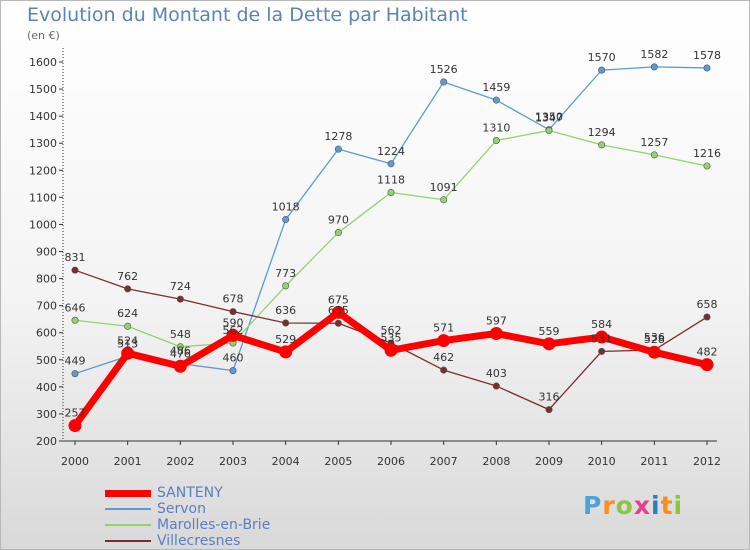 The width and height of the screenshot is (750, 550). I want to click on x-tick-label: 2012, so click(707, 461).